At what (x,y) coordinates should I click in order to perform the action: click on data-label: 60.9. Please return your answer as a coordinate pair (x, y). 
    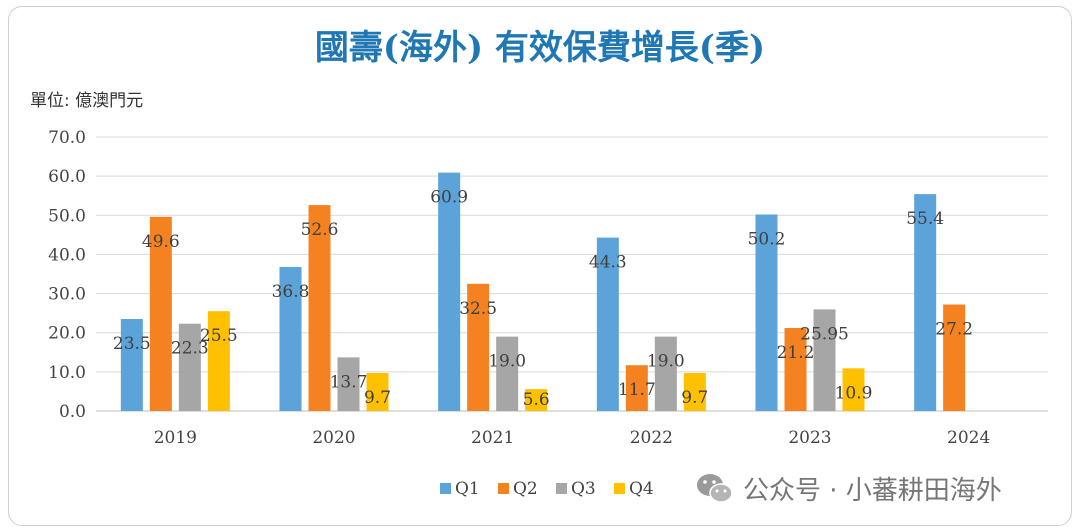
    Looking at the image, I should click on (449, 198).